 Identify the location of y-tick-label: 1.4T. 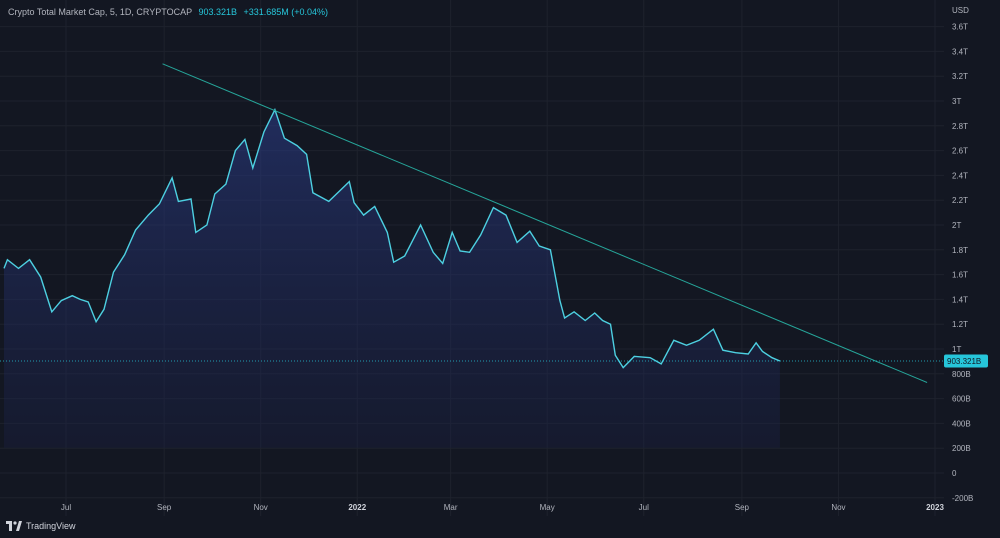
(960, 299).